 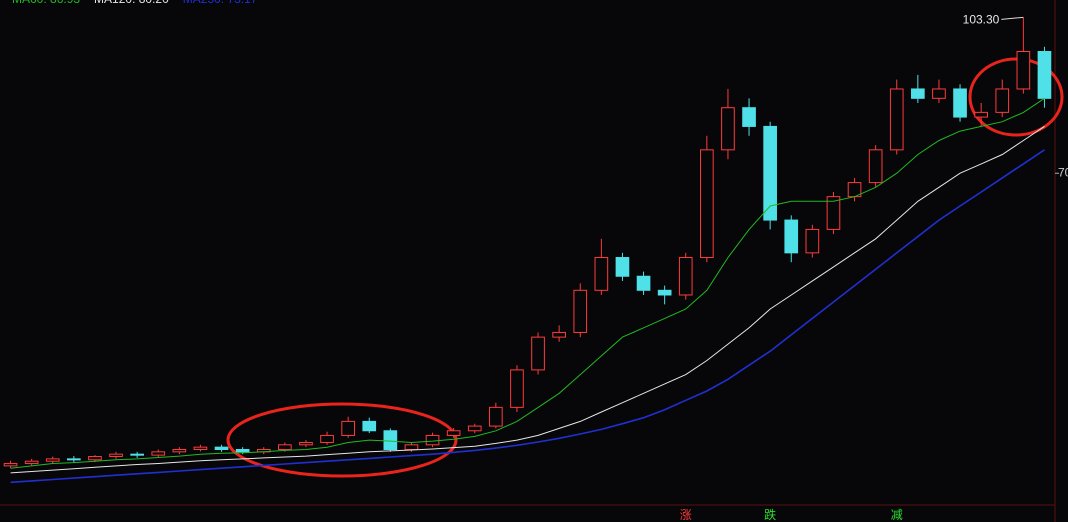 What do you see at coordinates (131, 3) in the screenshot?
I see `legend-entry: MA120: 80.20` at bounding box center [131, 3].